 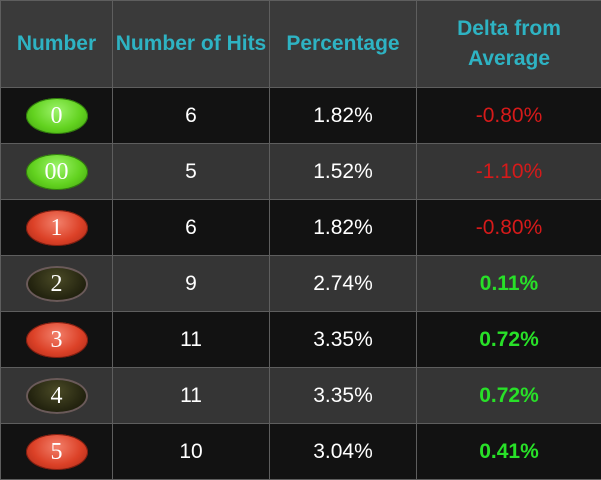 I want to click on roulette-ball: 00, so click(x=57, y=172).